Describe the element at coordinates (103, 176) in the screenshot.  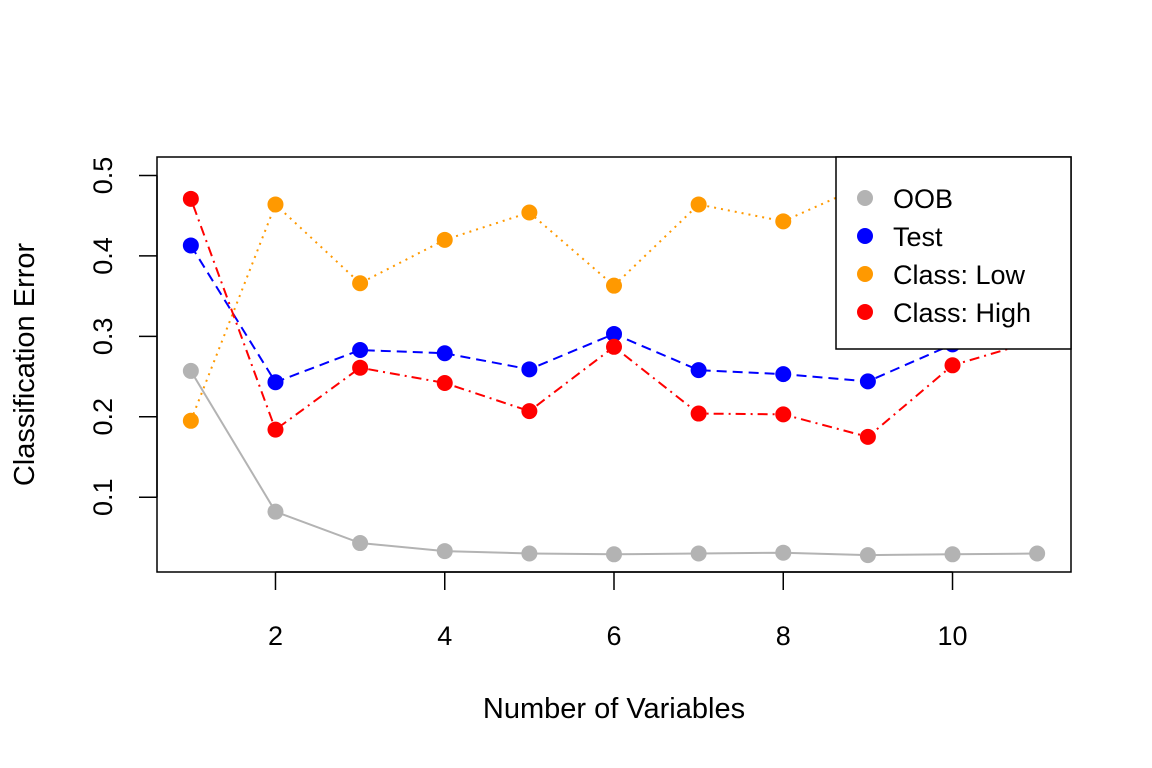
I see `y-tick-label: 0.5` at that location.